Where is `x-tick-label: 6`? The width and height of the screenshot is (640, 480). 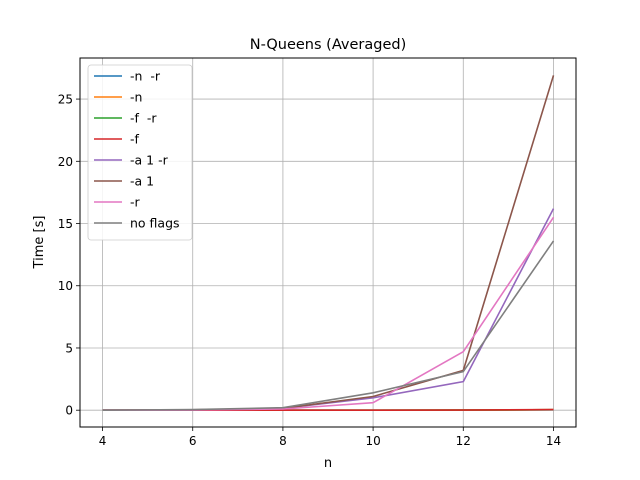 x-tick-label: 6 is located at coordinates (193, 441).